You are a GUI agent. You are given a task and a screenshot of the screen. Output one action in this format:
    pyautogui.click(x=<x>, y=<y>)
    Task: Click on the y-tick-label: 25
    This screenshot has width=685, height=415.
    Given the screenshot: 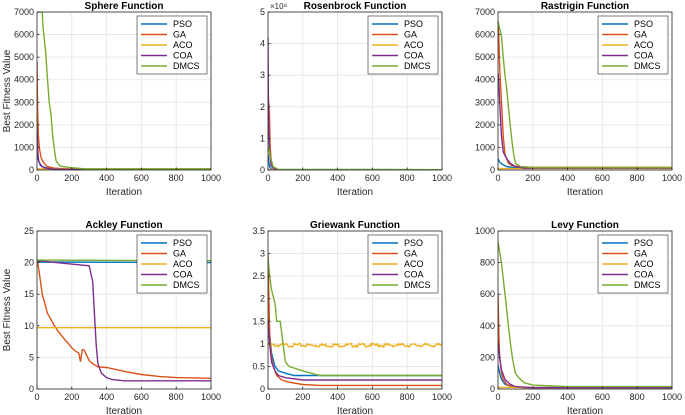 What is the action you would take?
    pyautogui.click(x=29, y=231)
    